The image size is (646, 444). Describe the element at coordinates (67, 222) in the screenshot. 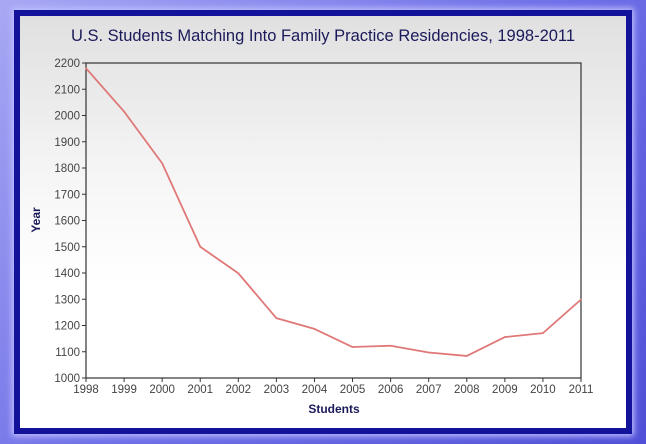

I see `y-tick-label: 1600` at that location.